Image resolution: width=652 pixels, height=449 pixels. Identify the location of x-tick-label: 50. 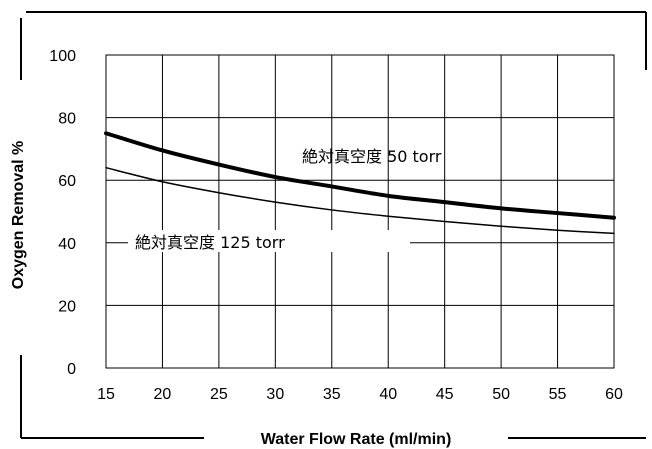
(501, 394).